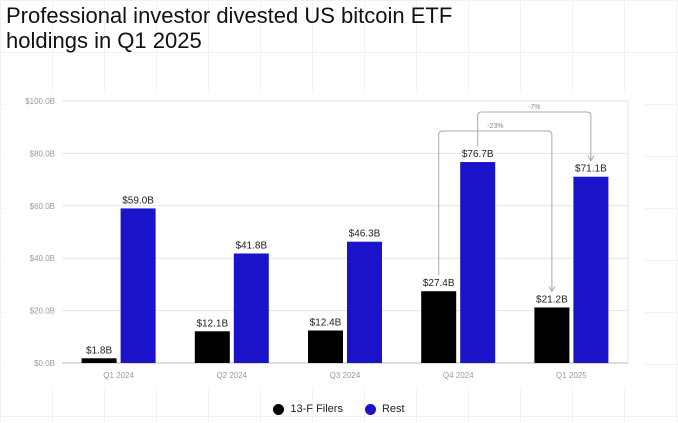  I want to click on legend-item-filers: 13-F Filers, so click(308, 409).